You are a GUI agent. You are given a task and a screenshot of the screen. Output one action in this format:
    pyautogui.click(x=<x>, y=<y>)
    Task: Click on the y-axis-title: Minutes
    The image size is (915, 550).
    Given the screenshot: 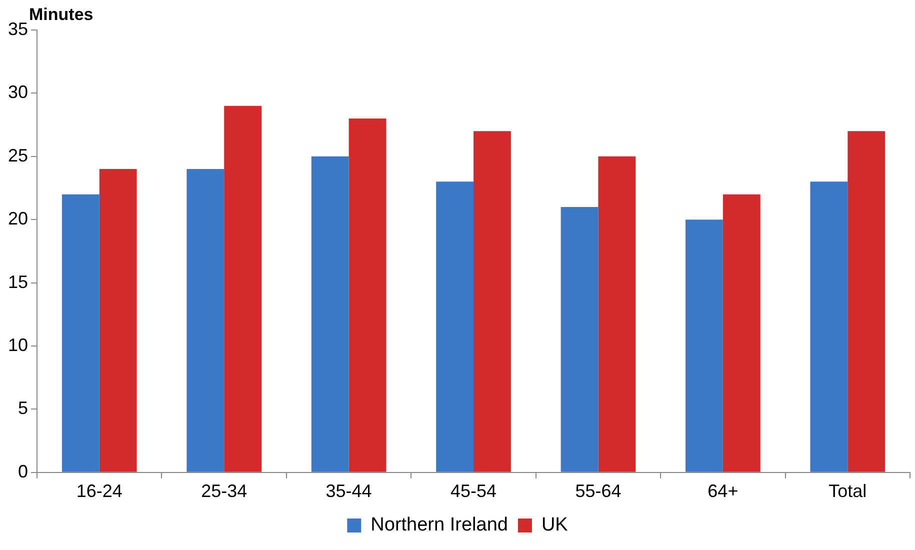 What is the action you would take?
    pyautogui.click(x=61, y=14)
    